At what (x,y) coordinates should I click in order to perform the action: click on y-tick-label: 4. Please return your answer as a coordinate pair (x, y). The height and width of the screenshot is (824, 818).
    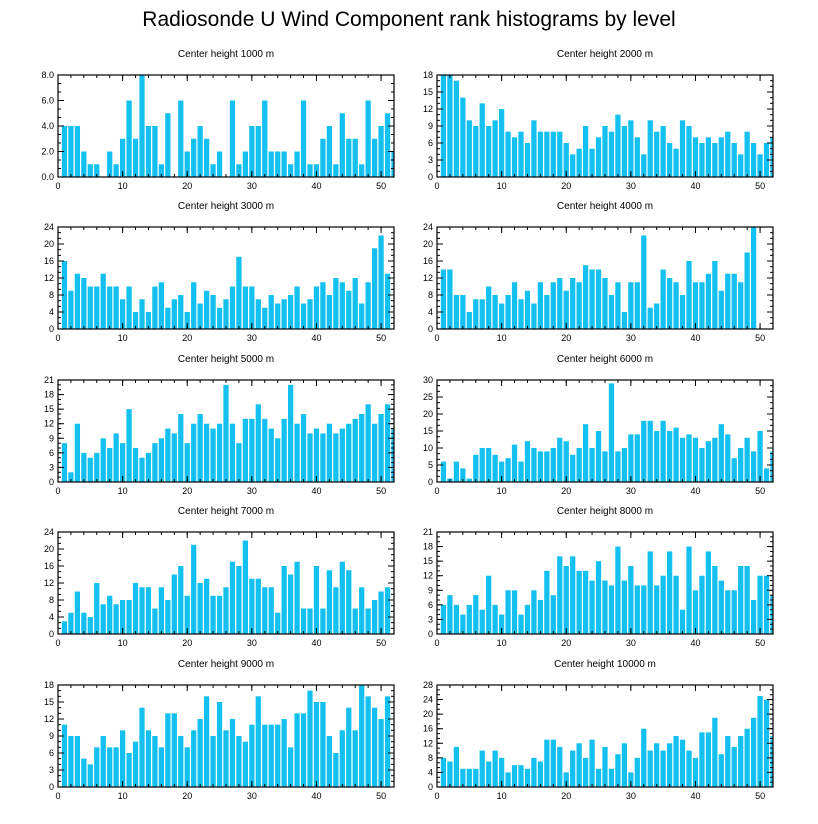
    Looking at the image, I should click on (51, 312).